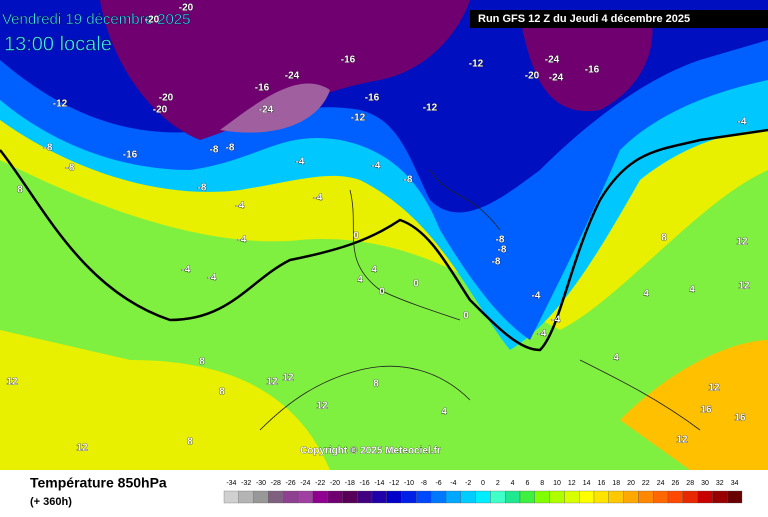  What do you see at coordinates (365, 483) in the screenshot?
I see `colorbar-label: -16` at bounding box center [365, 483].